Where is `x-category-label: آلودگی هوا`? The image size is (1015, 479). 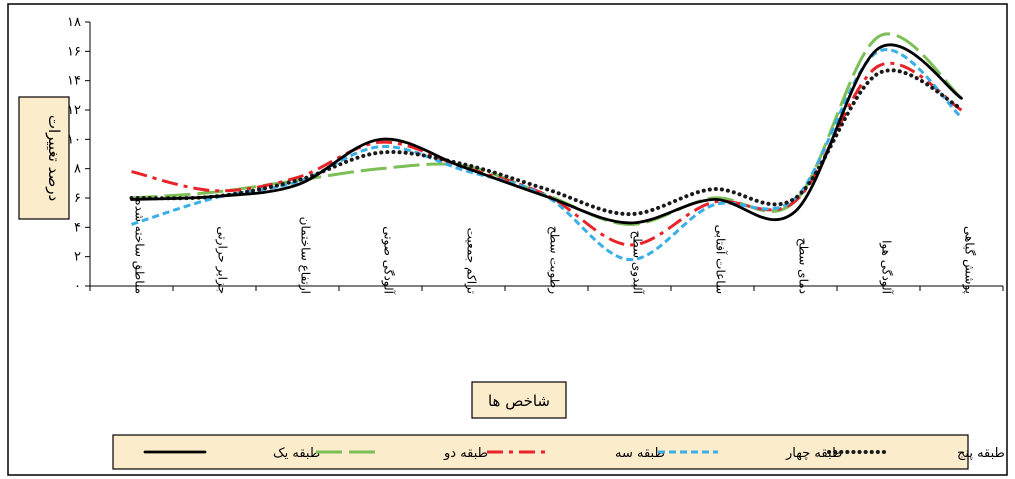 x-category-label: آلودگی هوا is located at coordinates (887, 267).